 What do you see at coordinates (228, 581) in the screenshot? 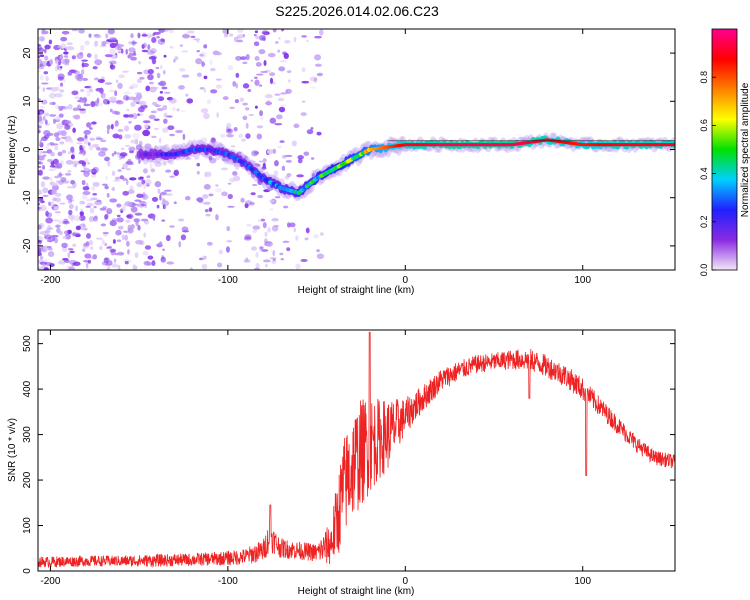
I see `snr-x-tick-label: -100` at bounding box center [228, 581].